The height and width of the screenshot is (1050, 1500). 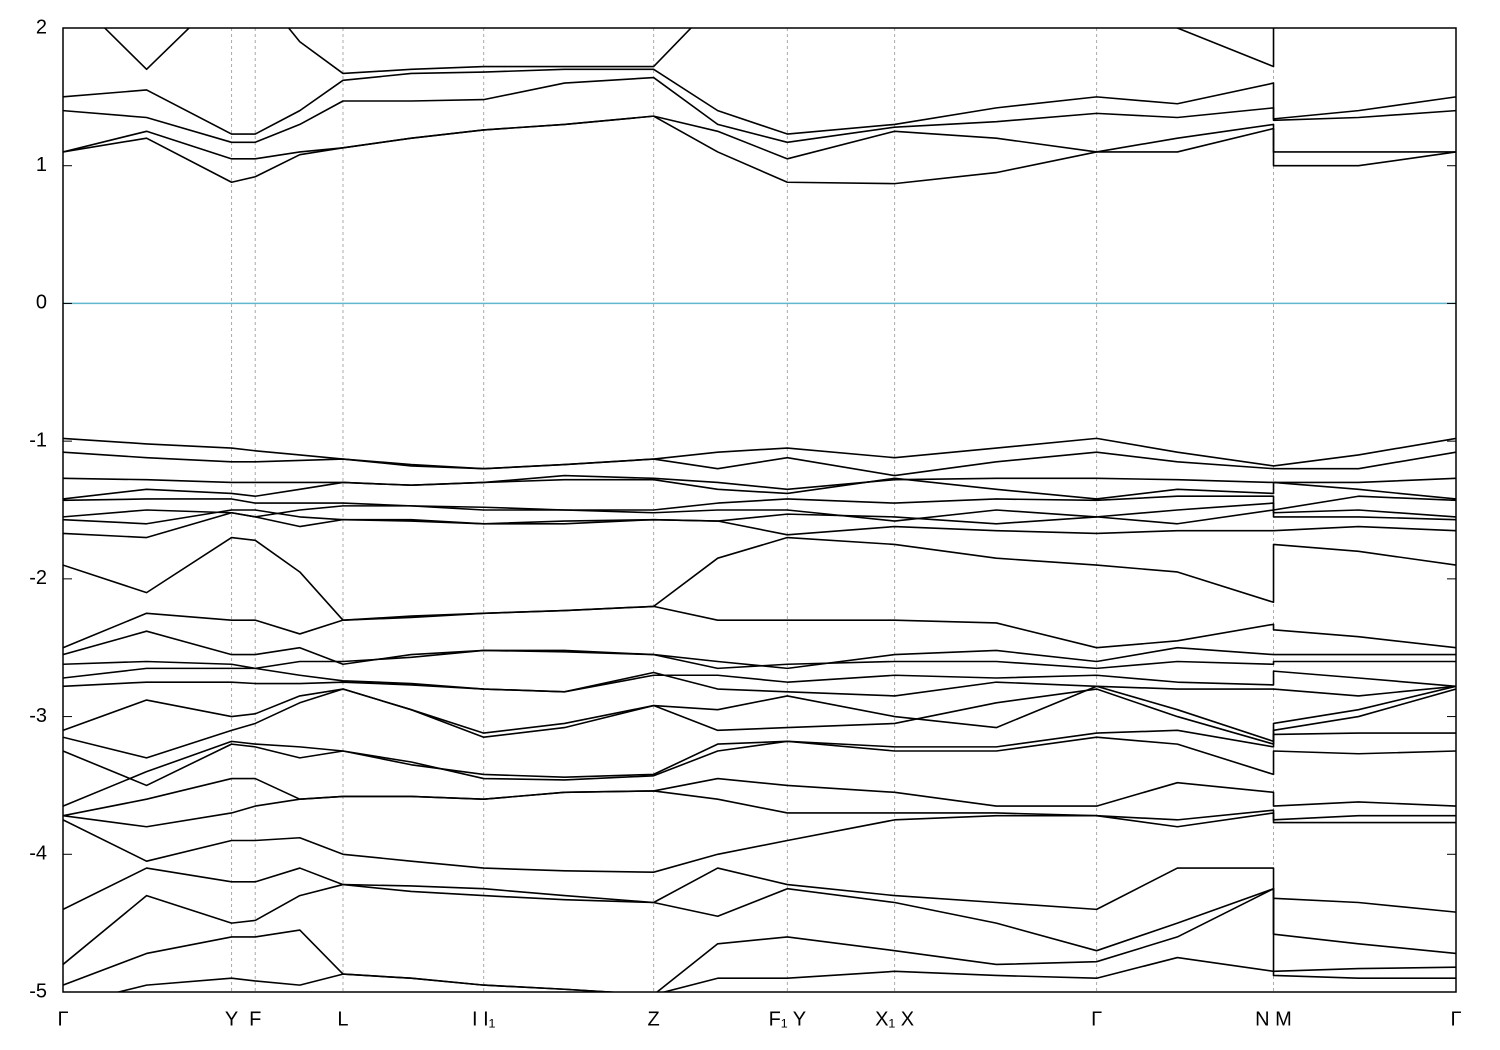 I want to click on y-tick-label: 0, so click(x=41, y=303).